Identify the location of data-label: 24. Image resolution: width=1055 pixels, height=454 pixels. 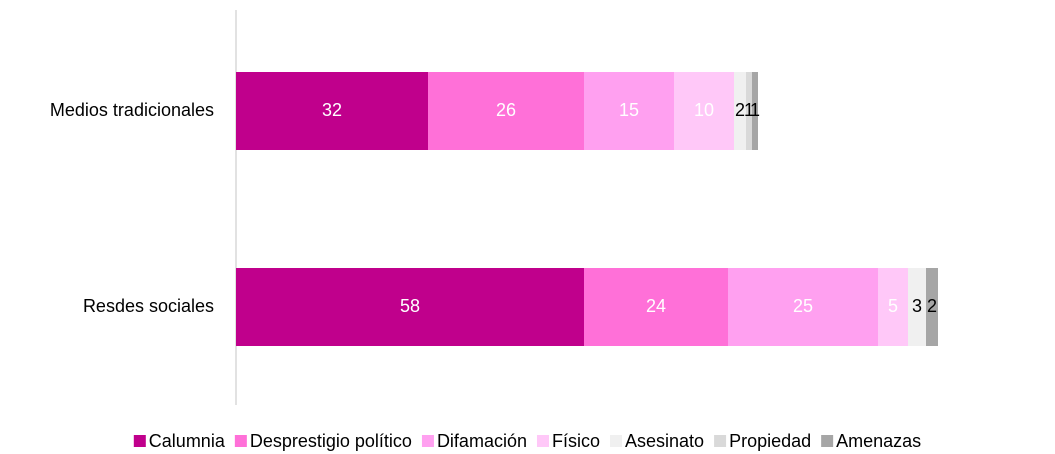
(656, 306).